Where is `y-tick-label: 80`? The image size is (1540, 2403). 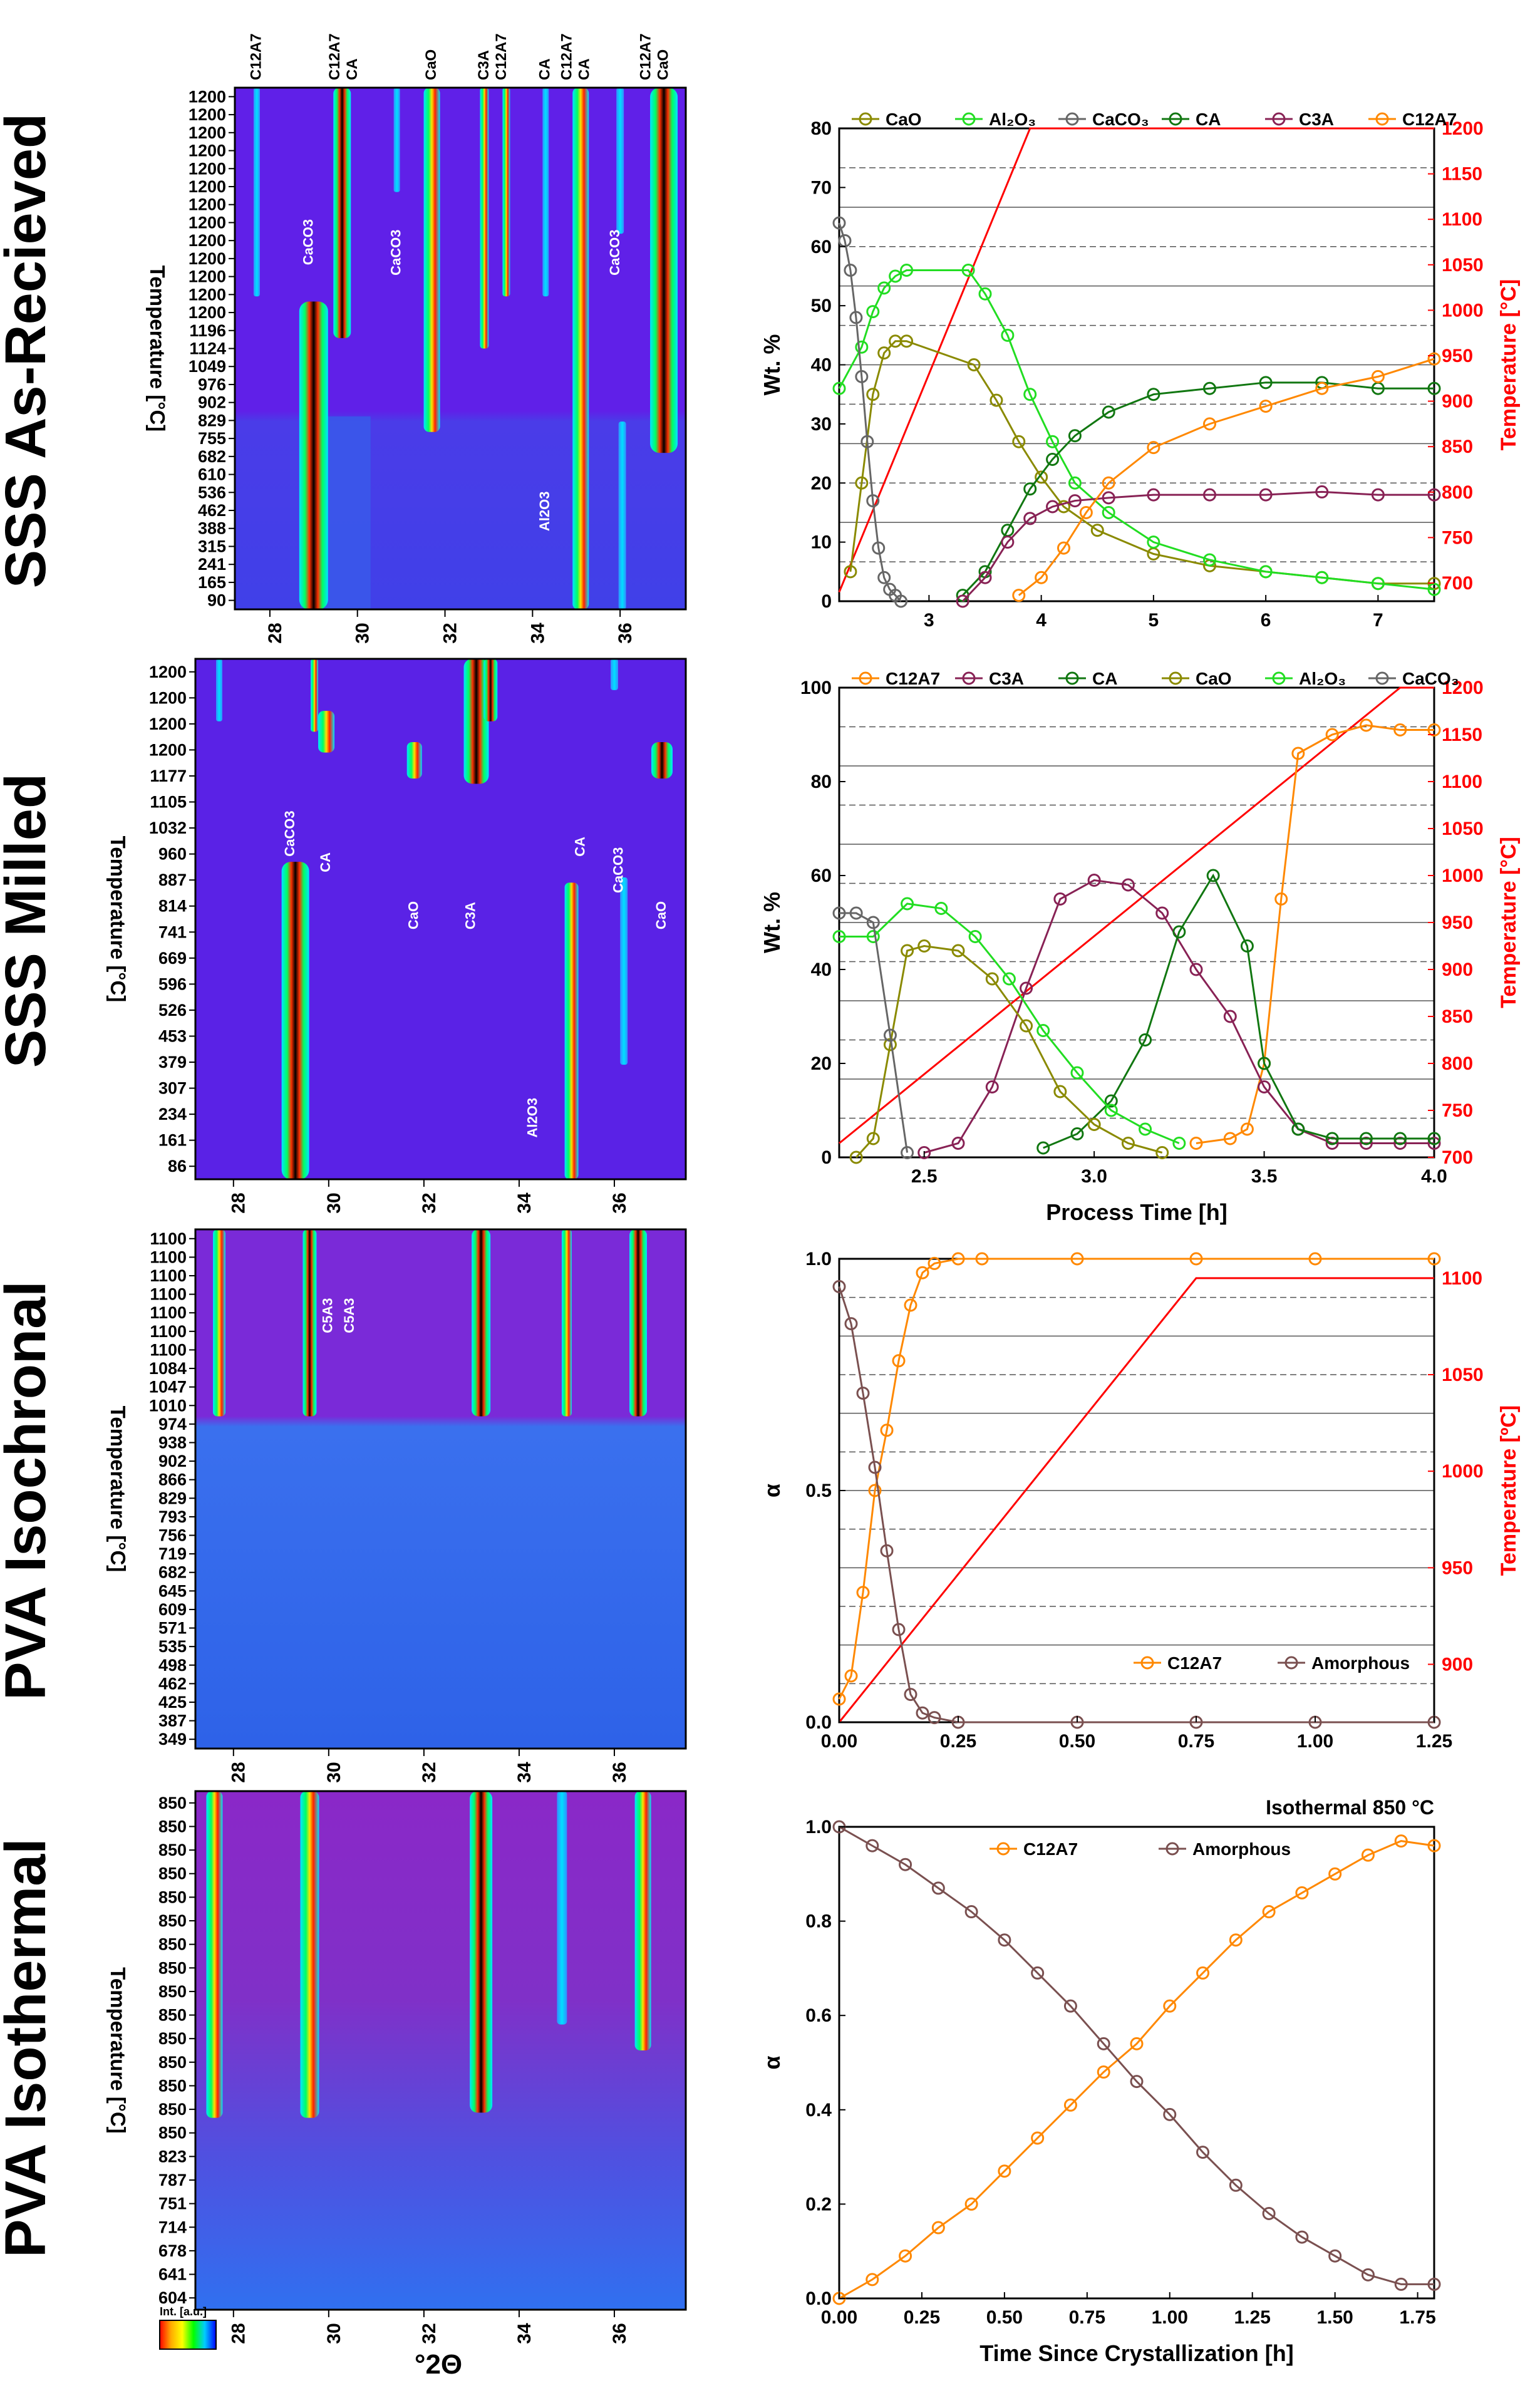
y-tick-label: 80 is located at coordinates (821, 782).